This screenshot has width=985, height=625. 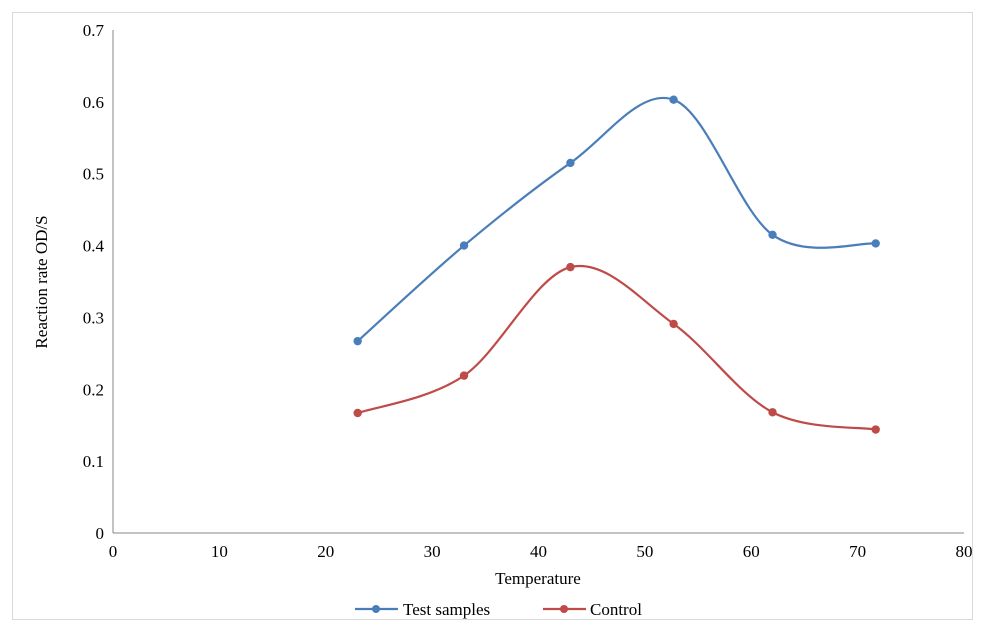 What do you see at coordinates (751, 551) in the screenshot?
I see `x-tick-label: 60` at bounding box center [751, 551].